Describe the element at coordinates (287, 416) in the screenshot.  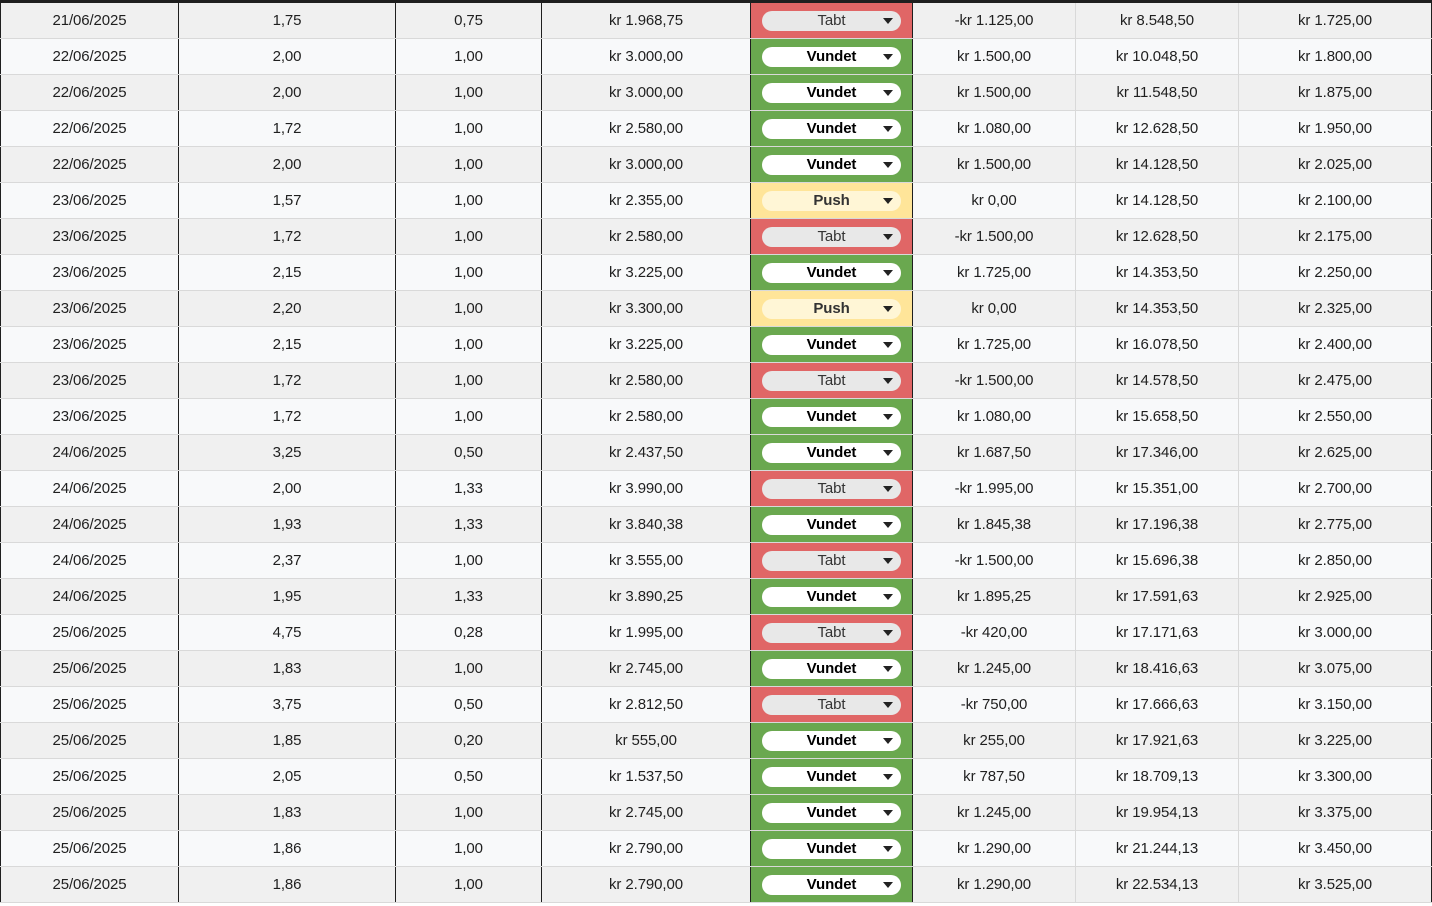
I see `cell-odds: 1,72` at that location.